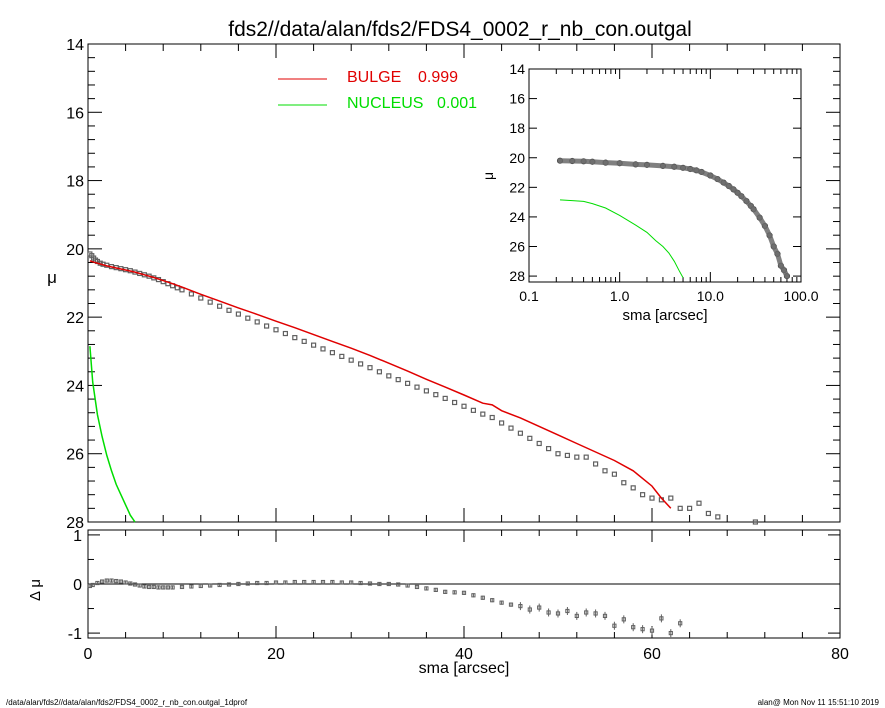  Describe the element at coordinates (276, 654) in the screenshot. I see `residual-x-tick-label: 20` at that location.